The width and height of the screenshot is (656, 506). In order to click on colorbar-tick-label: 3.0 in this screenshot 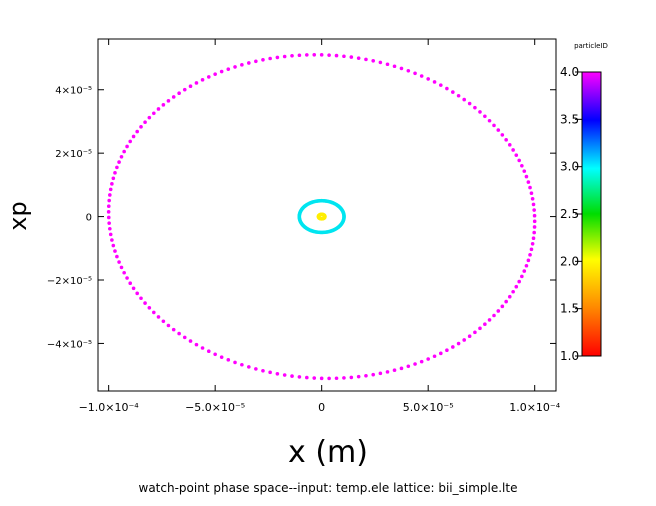, I will do `click(569, 167)`.